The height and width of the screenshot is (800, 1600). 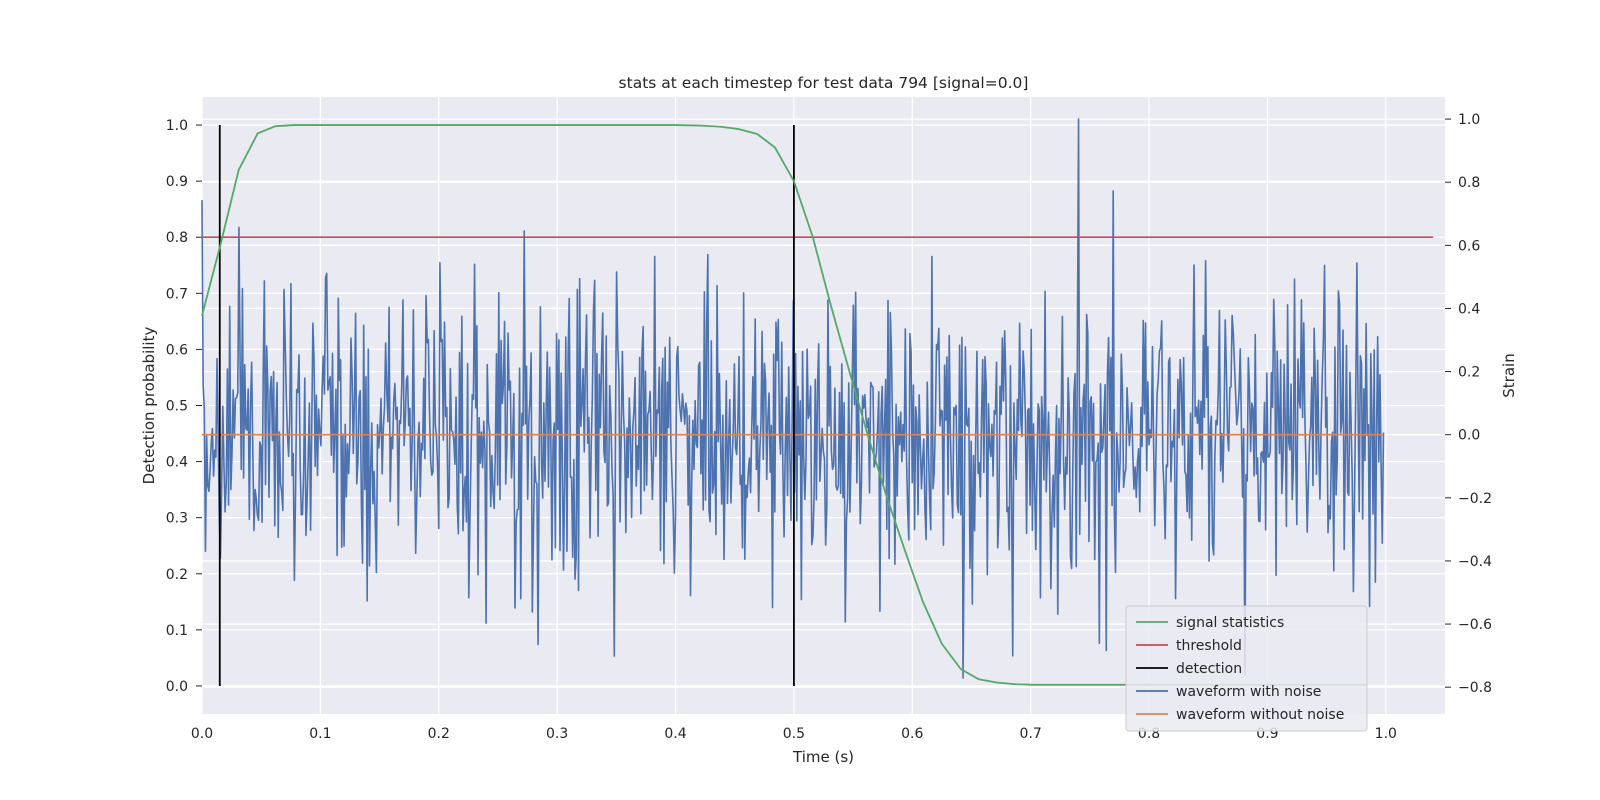 I want to click on x-tick-label: 0.2, so click(x=439, y=734).